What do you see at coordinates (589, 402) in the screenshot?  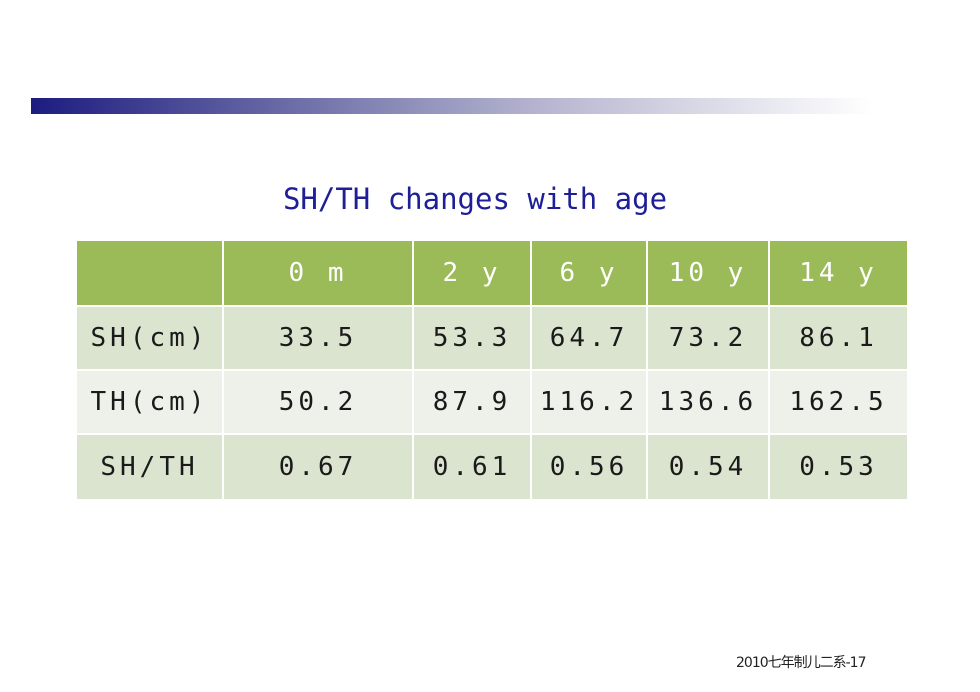 I see `table-cell: 116.2` at bounding box center [589, 402].